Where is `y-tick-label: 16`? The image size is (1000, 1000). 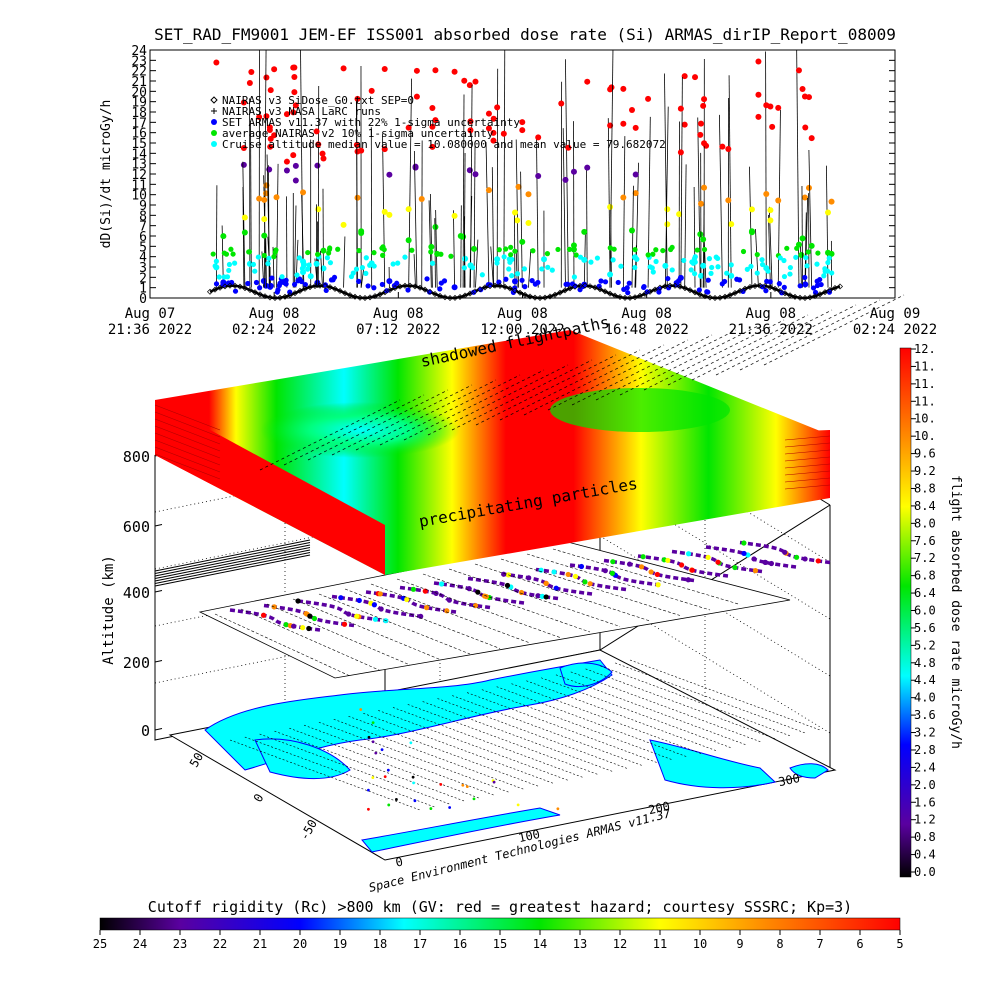
y-tick-label: 16 is located at coordinates (139, 134).